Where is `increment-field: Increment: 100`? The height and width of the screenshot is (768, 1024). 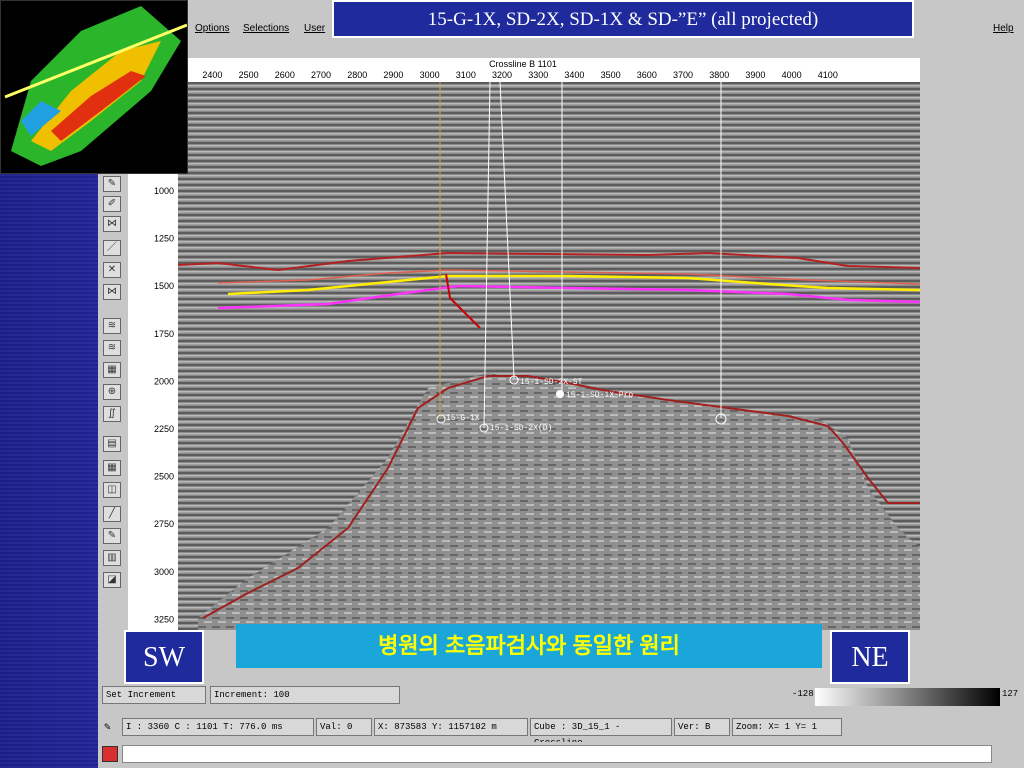
increment-field: Increment: 100 is located at coordinates (305, 695).